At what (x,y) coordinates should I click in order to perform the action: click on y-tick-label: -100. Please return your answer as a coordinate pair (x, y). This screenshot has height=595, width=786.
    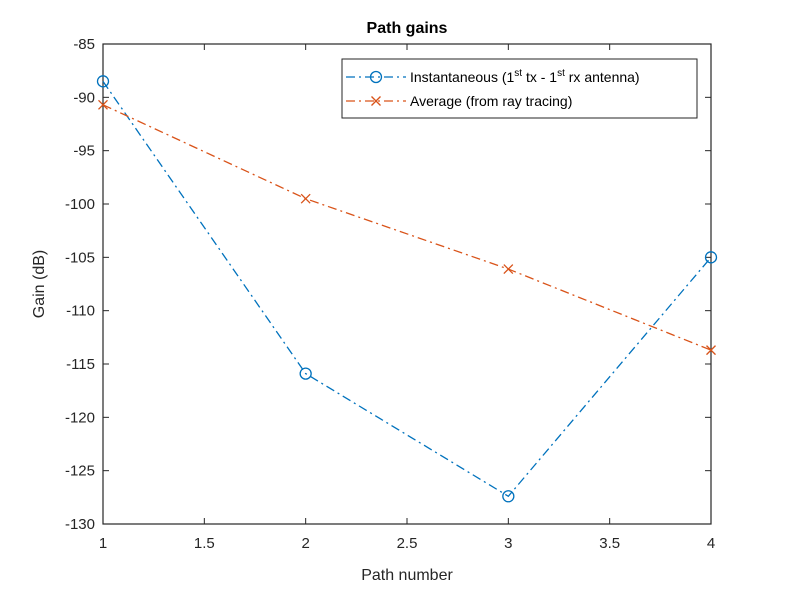
    Looking at the image, I should click on (80, 204).